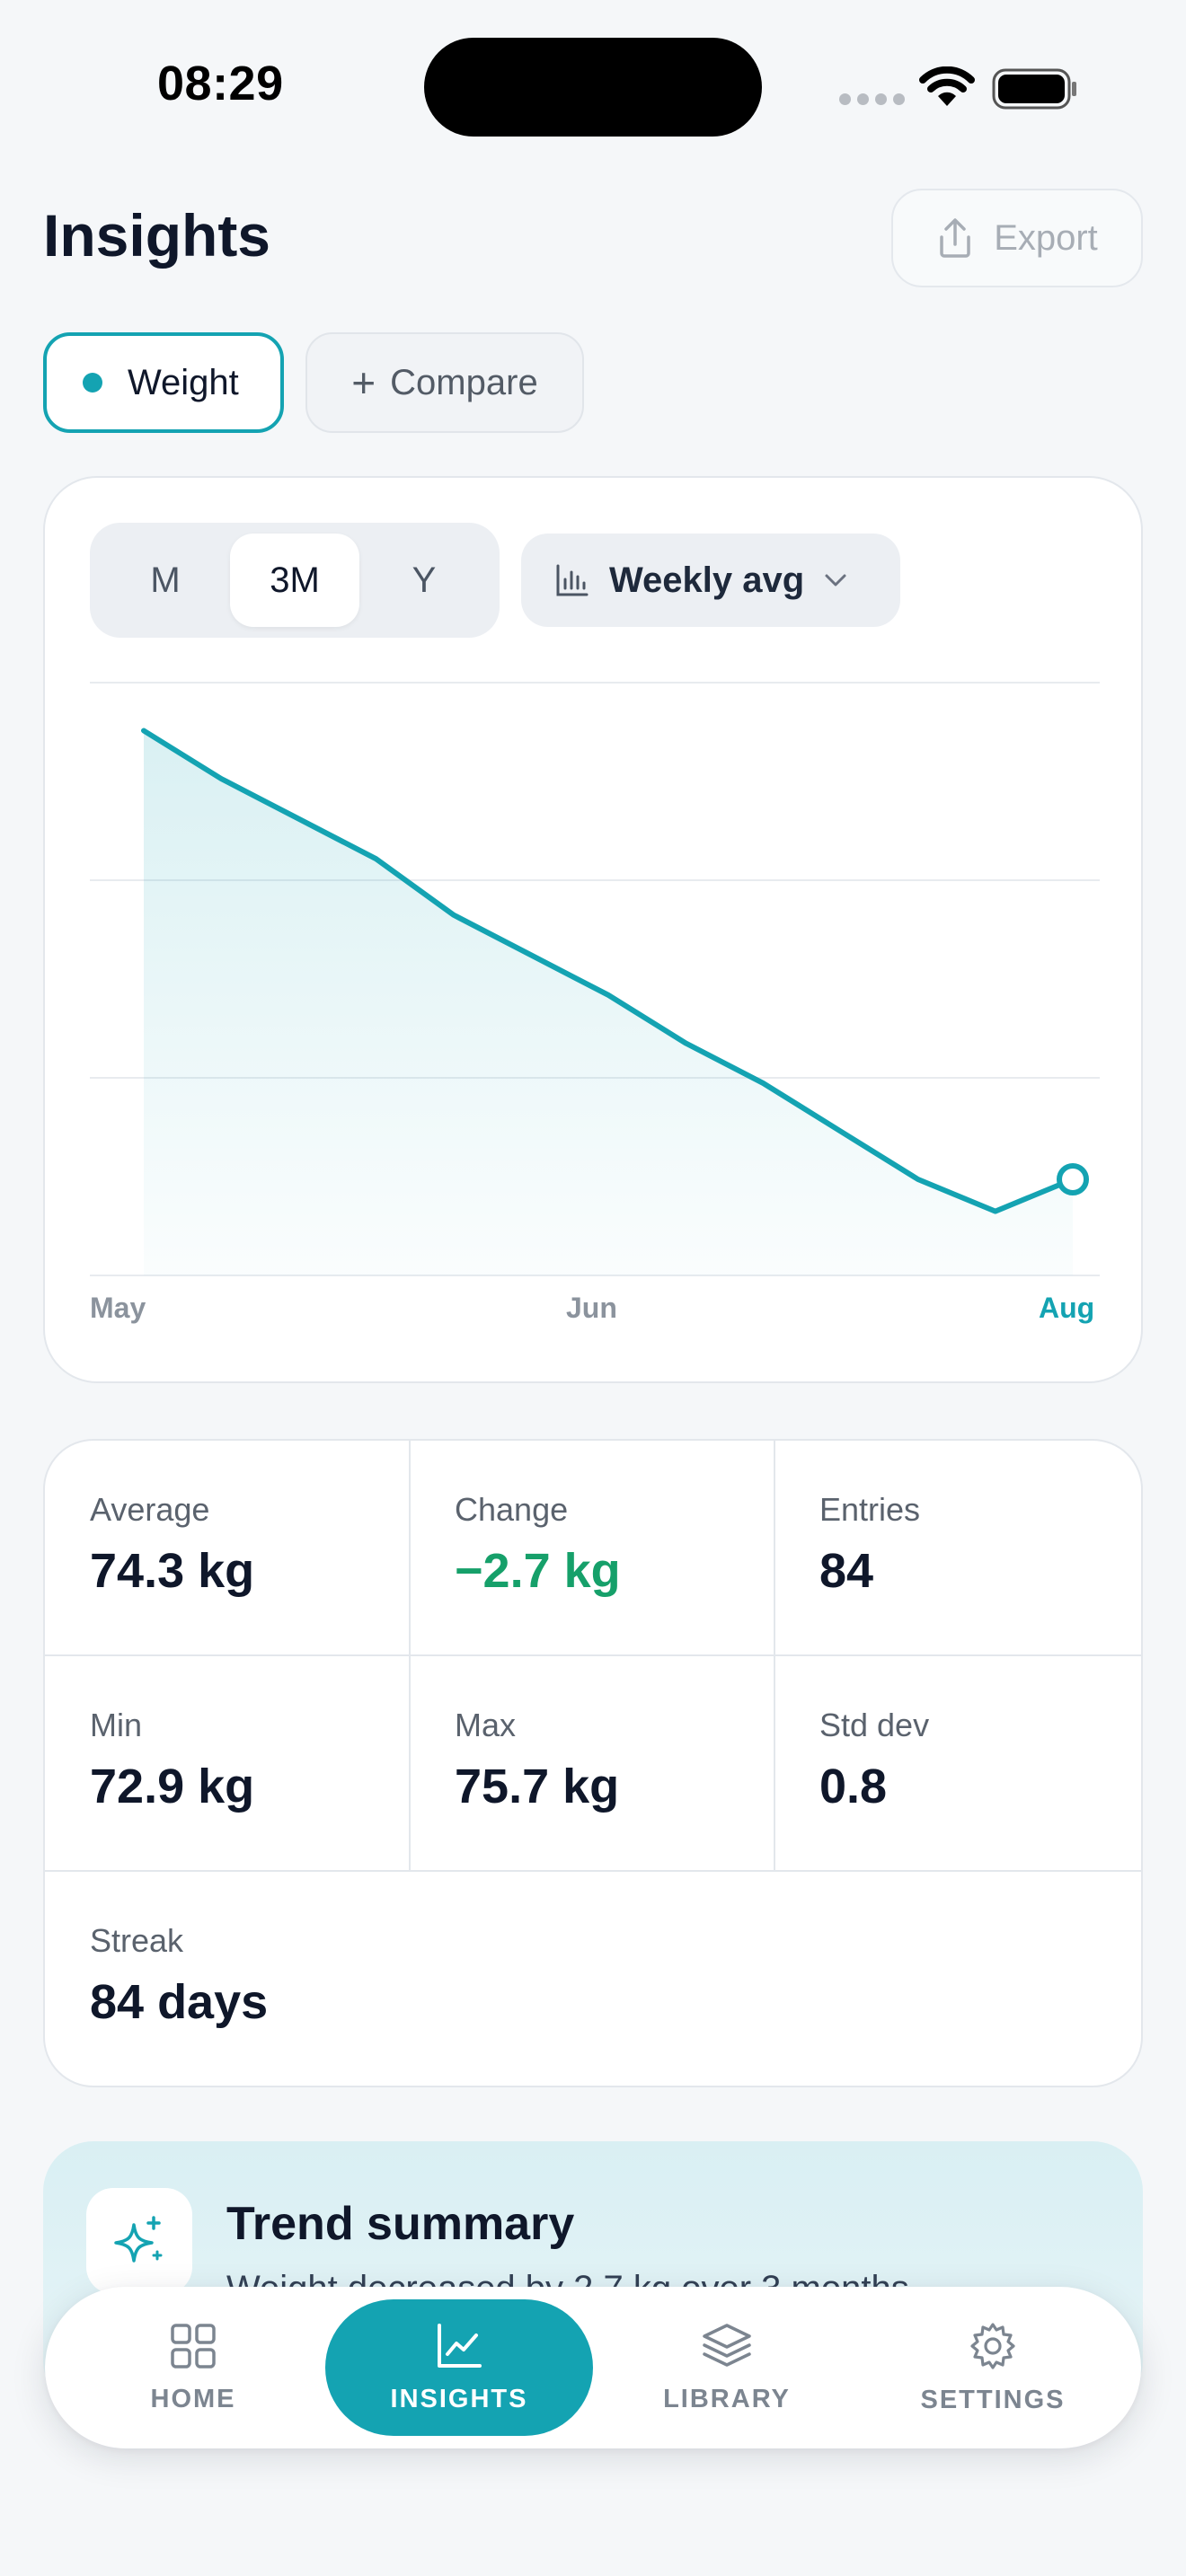 The image size is (1186, 2576). What do you see at coordinates (870, 1509) in the screenshot?
I see `stat-label: Entries` at bounding box center [870, 1509].